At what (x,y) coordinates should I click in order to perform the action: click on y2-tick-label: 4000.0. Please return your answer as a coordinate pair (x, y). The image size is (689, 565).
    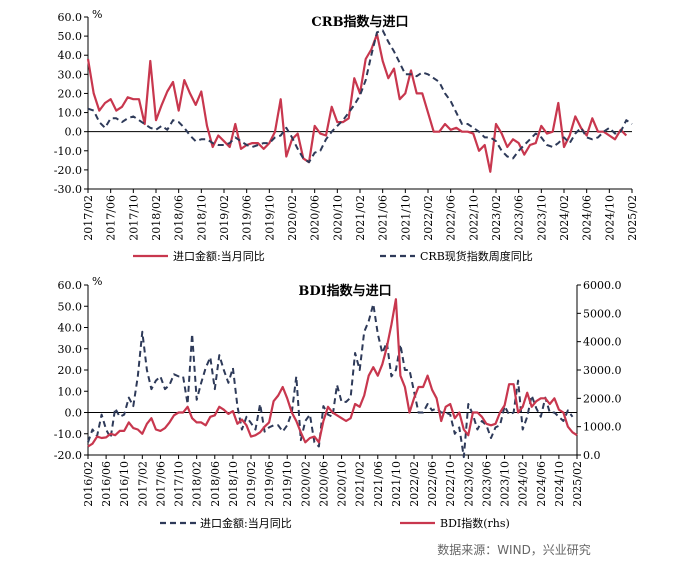
    Looking at the image, I should click on (602, 342).